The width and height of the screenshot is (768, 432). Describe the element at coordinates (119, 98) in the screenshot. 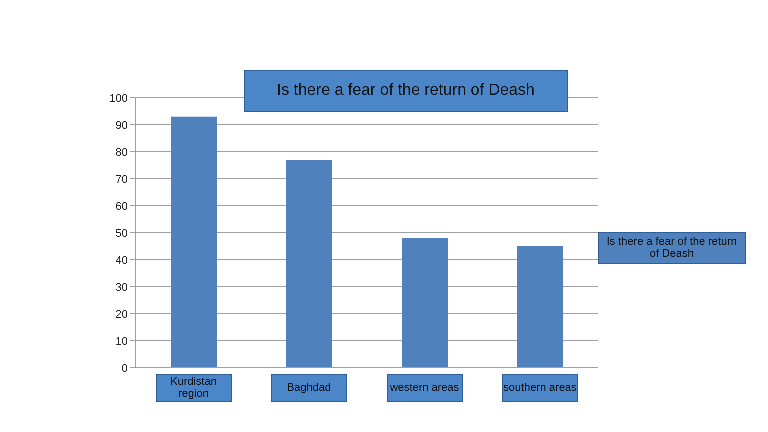

I see `y-tick-label: 100` at that location.